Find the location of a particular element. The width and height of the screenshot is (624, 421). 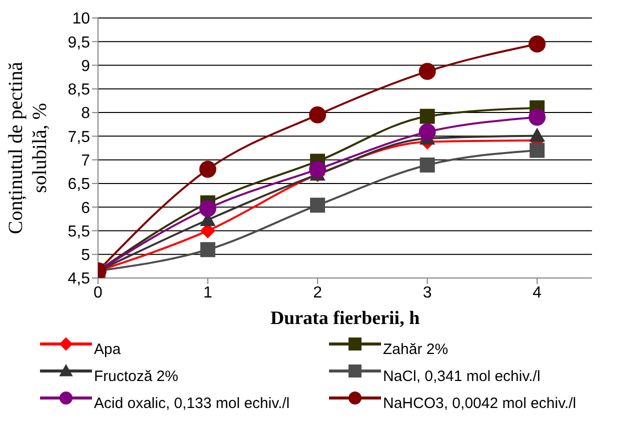

x-tick-label: 3 is located at coordinates (427, 293).